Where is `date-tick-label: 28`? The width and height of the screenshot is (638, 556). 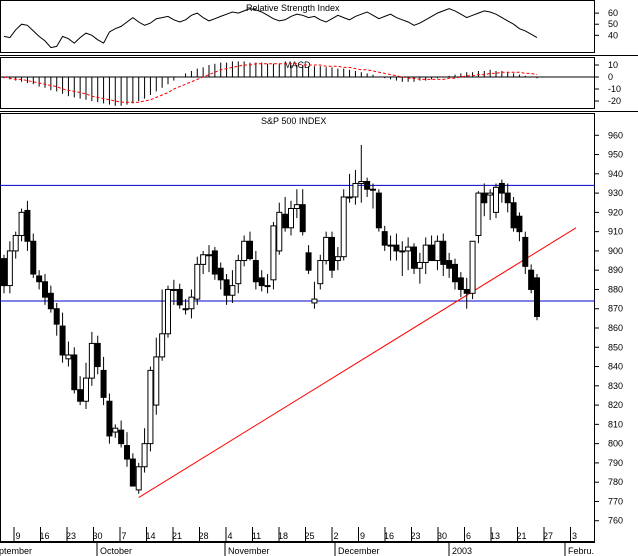
date-tick-label: 28 is located at coordinates (203, 536).